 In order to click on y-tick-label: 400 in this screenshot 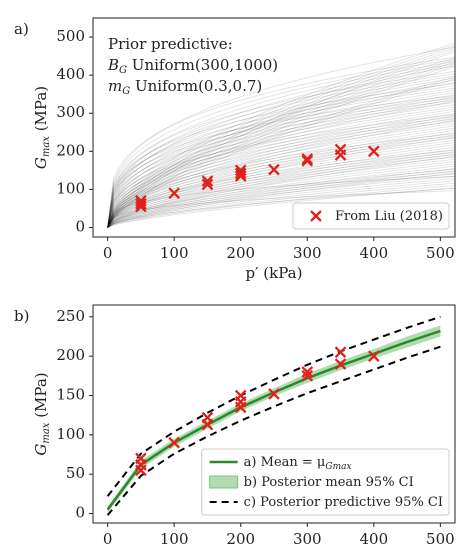, I will do `click(70, 74)`.